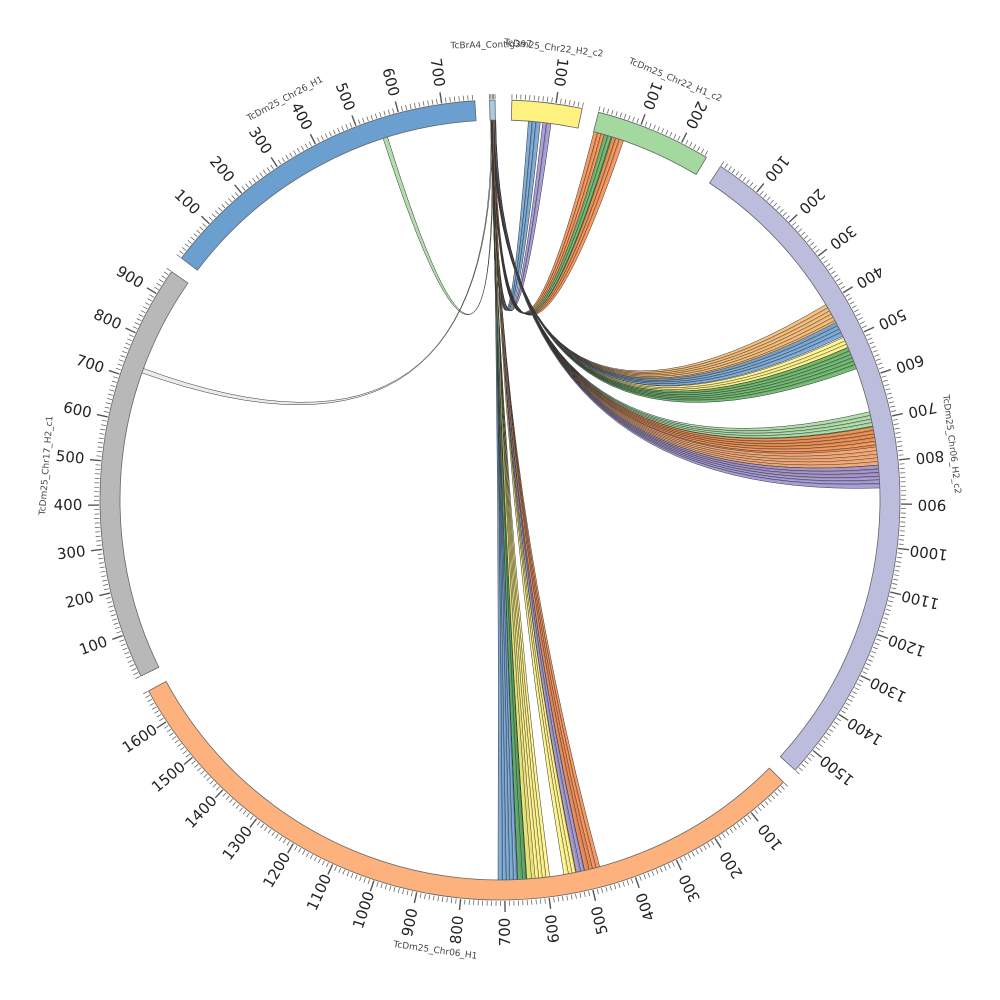  I want to click on tick-label-chr06h1-100: 100, so click(770, 837).